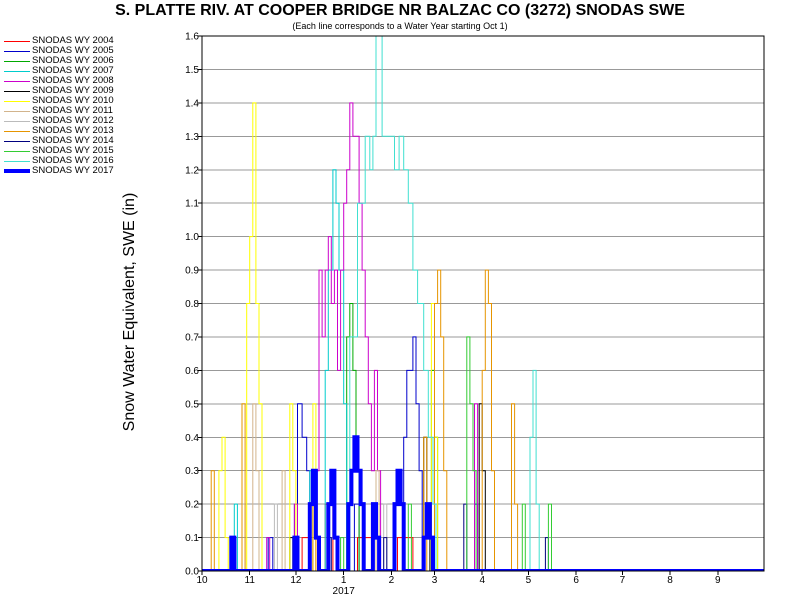  What do you see at coordinates (73, 170) in the screenshot?
I see `legend-label: SNODAS WY 2017` at bounding box center [73, 170].